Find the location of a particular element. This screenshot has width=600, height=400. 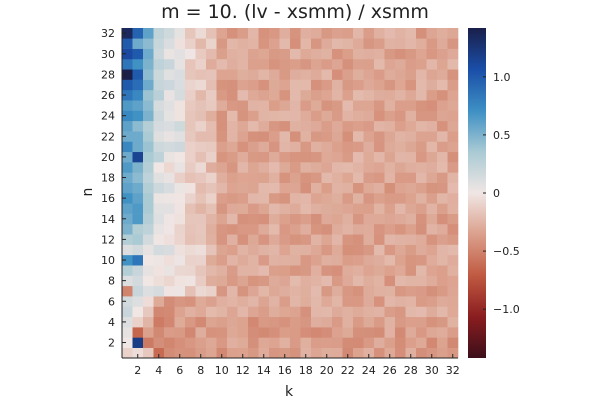

colorbar is located at coordinates (477, 193).